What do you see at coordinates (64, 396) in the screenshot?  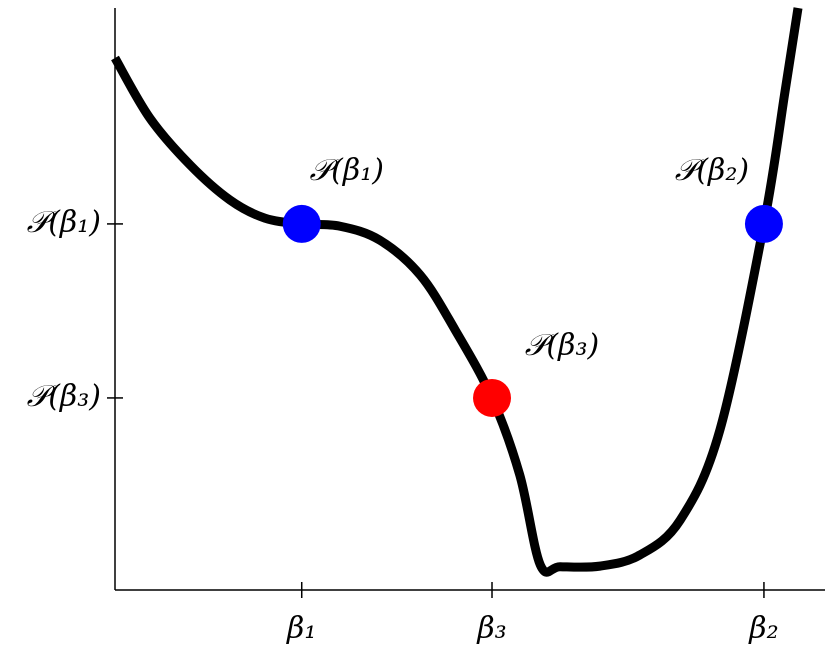 I see `y-tick-label: 𝒫(β₃)` at bounding box center [64, 396].